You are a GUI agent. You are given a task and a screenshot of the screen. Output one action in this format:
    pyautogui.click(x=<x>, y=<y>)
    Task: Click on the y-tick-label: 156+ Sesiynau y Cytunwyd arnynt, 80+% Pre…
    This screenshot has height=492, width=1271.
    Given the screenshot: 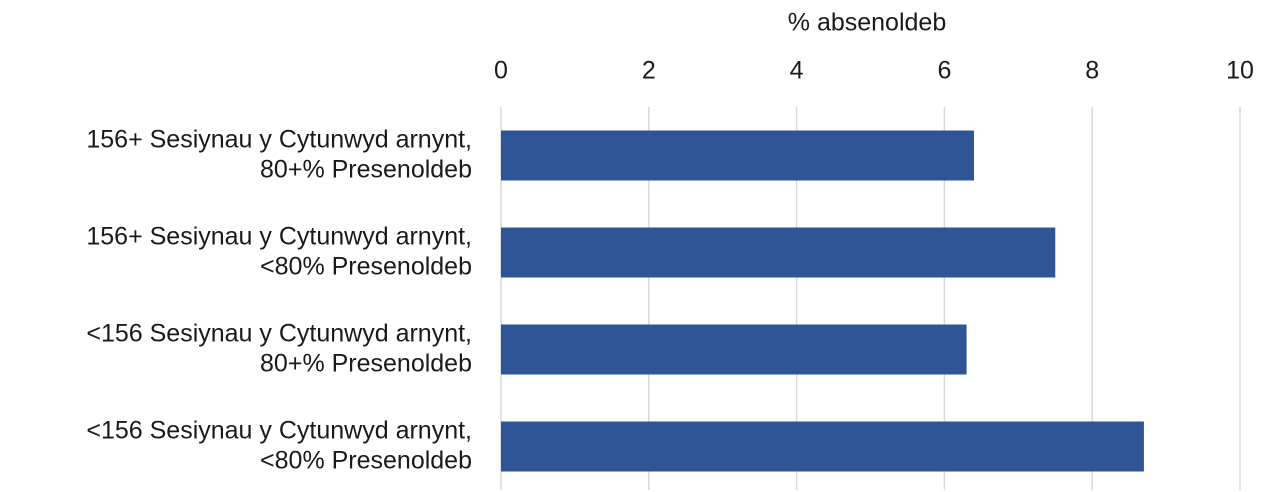 What is the action you would take?
    pyautogui.click(x=279, y=154)
    